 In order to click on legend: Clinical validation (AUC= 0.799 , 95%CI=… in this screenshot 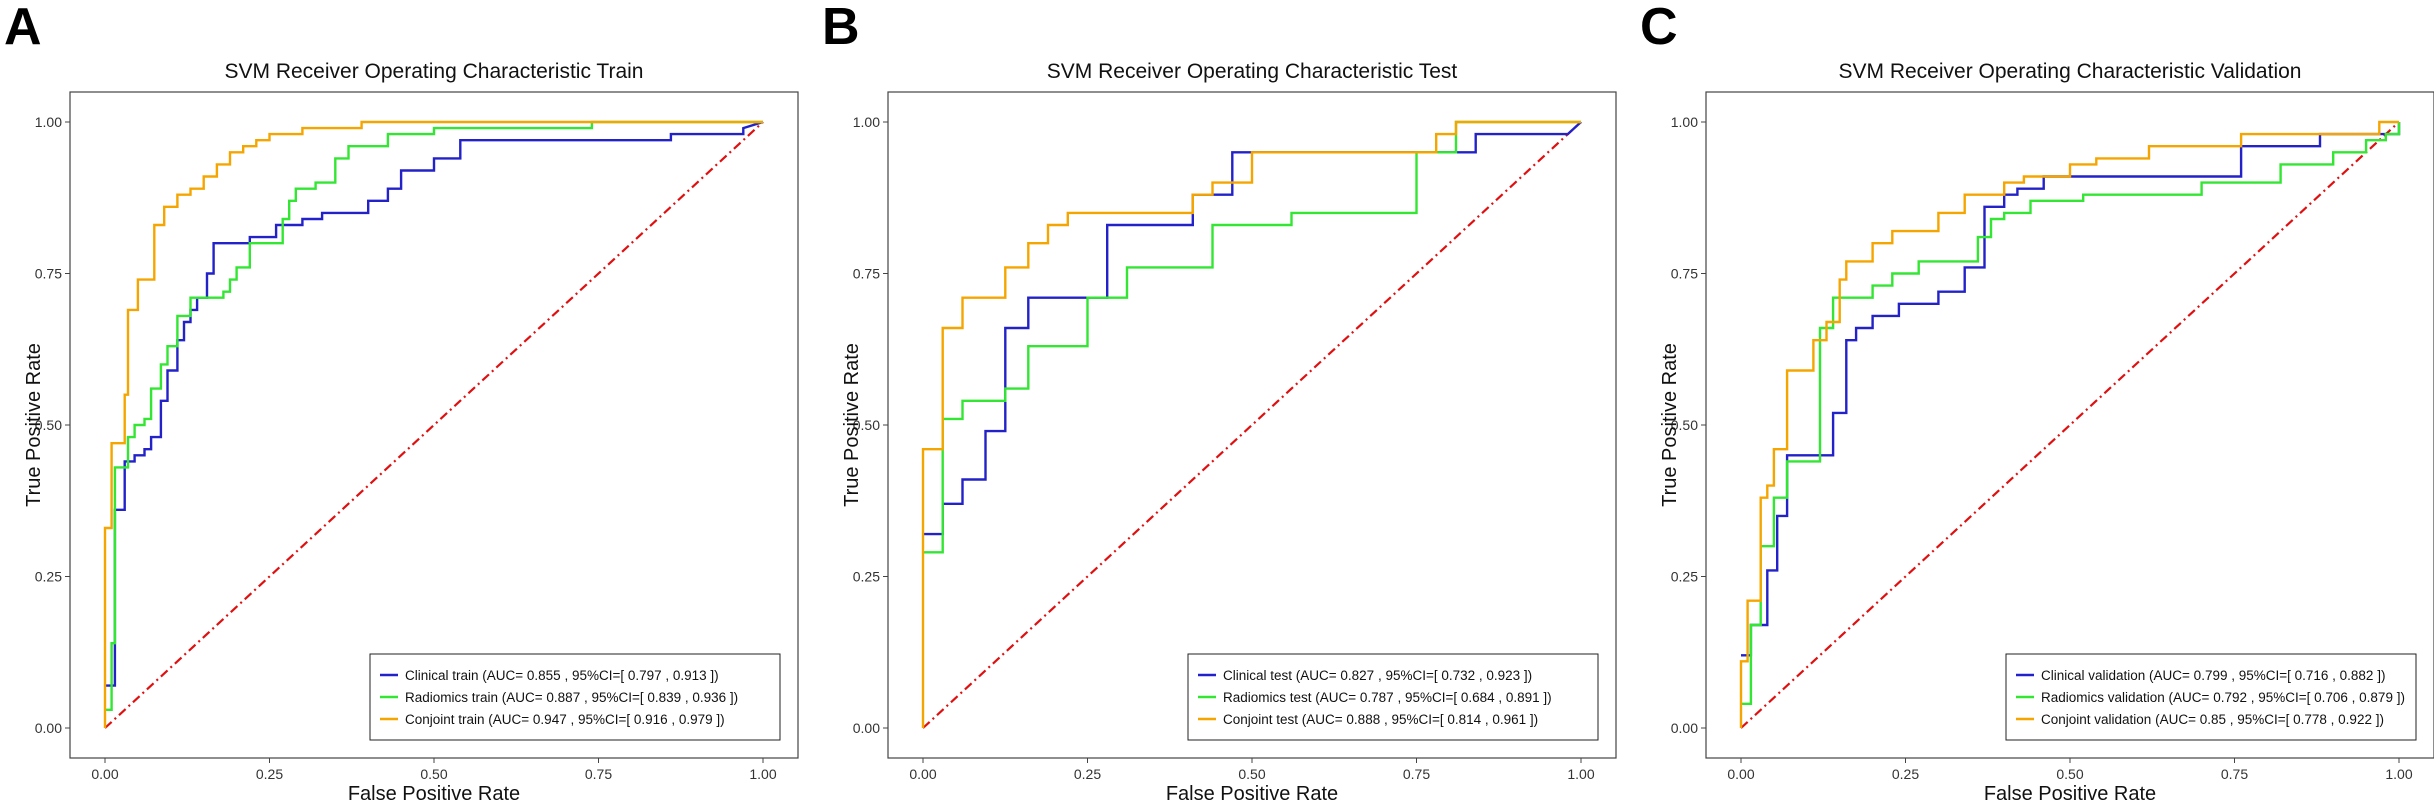, I will do `click(2211, 697)`.